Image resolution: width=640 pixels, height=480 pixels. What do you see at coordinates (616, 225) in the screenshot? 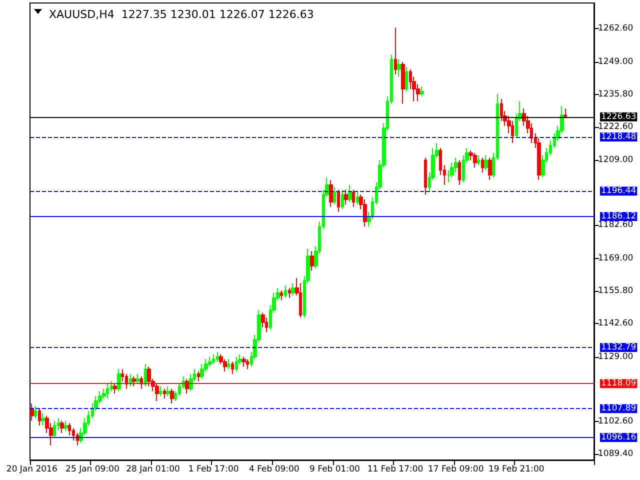
I see `y-tick-label: 1182.60` at bounding box center [616, 225].